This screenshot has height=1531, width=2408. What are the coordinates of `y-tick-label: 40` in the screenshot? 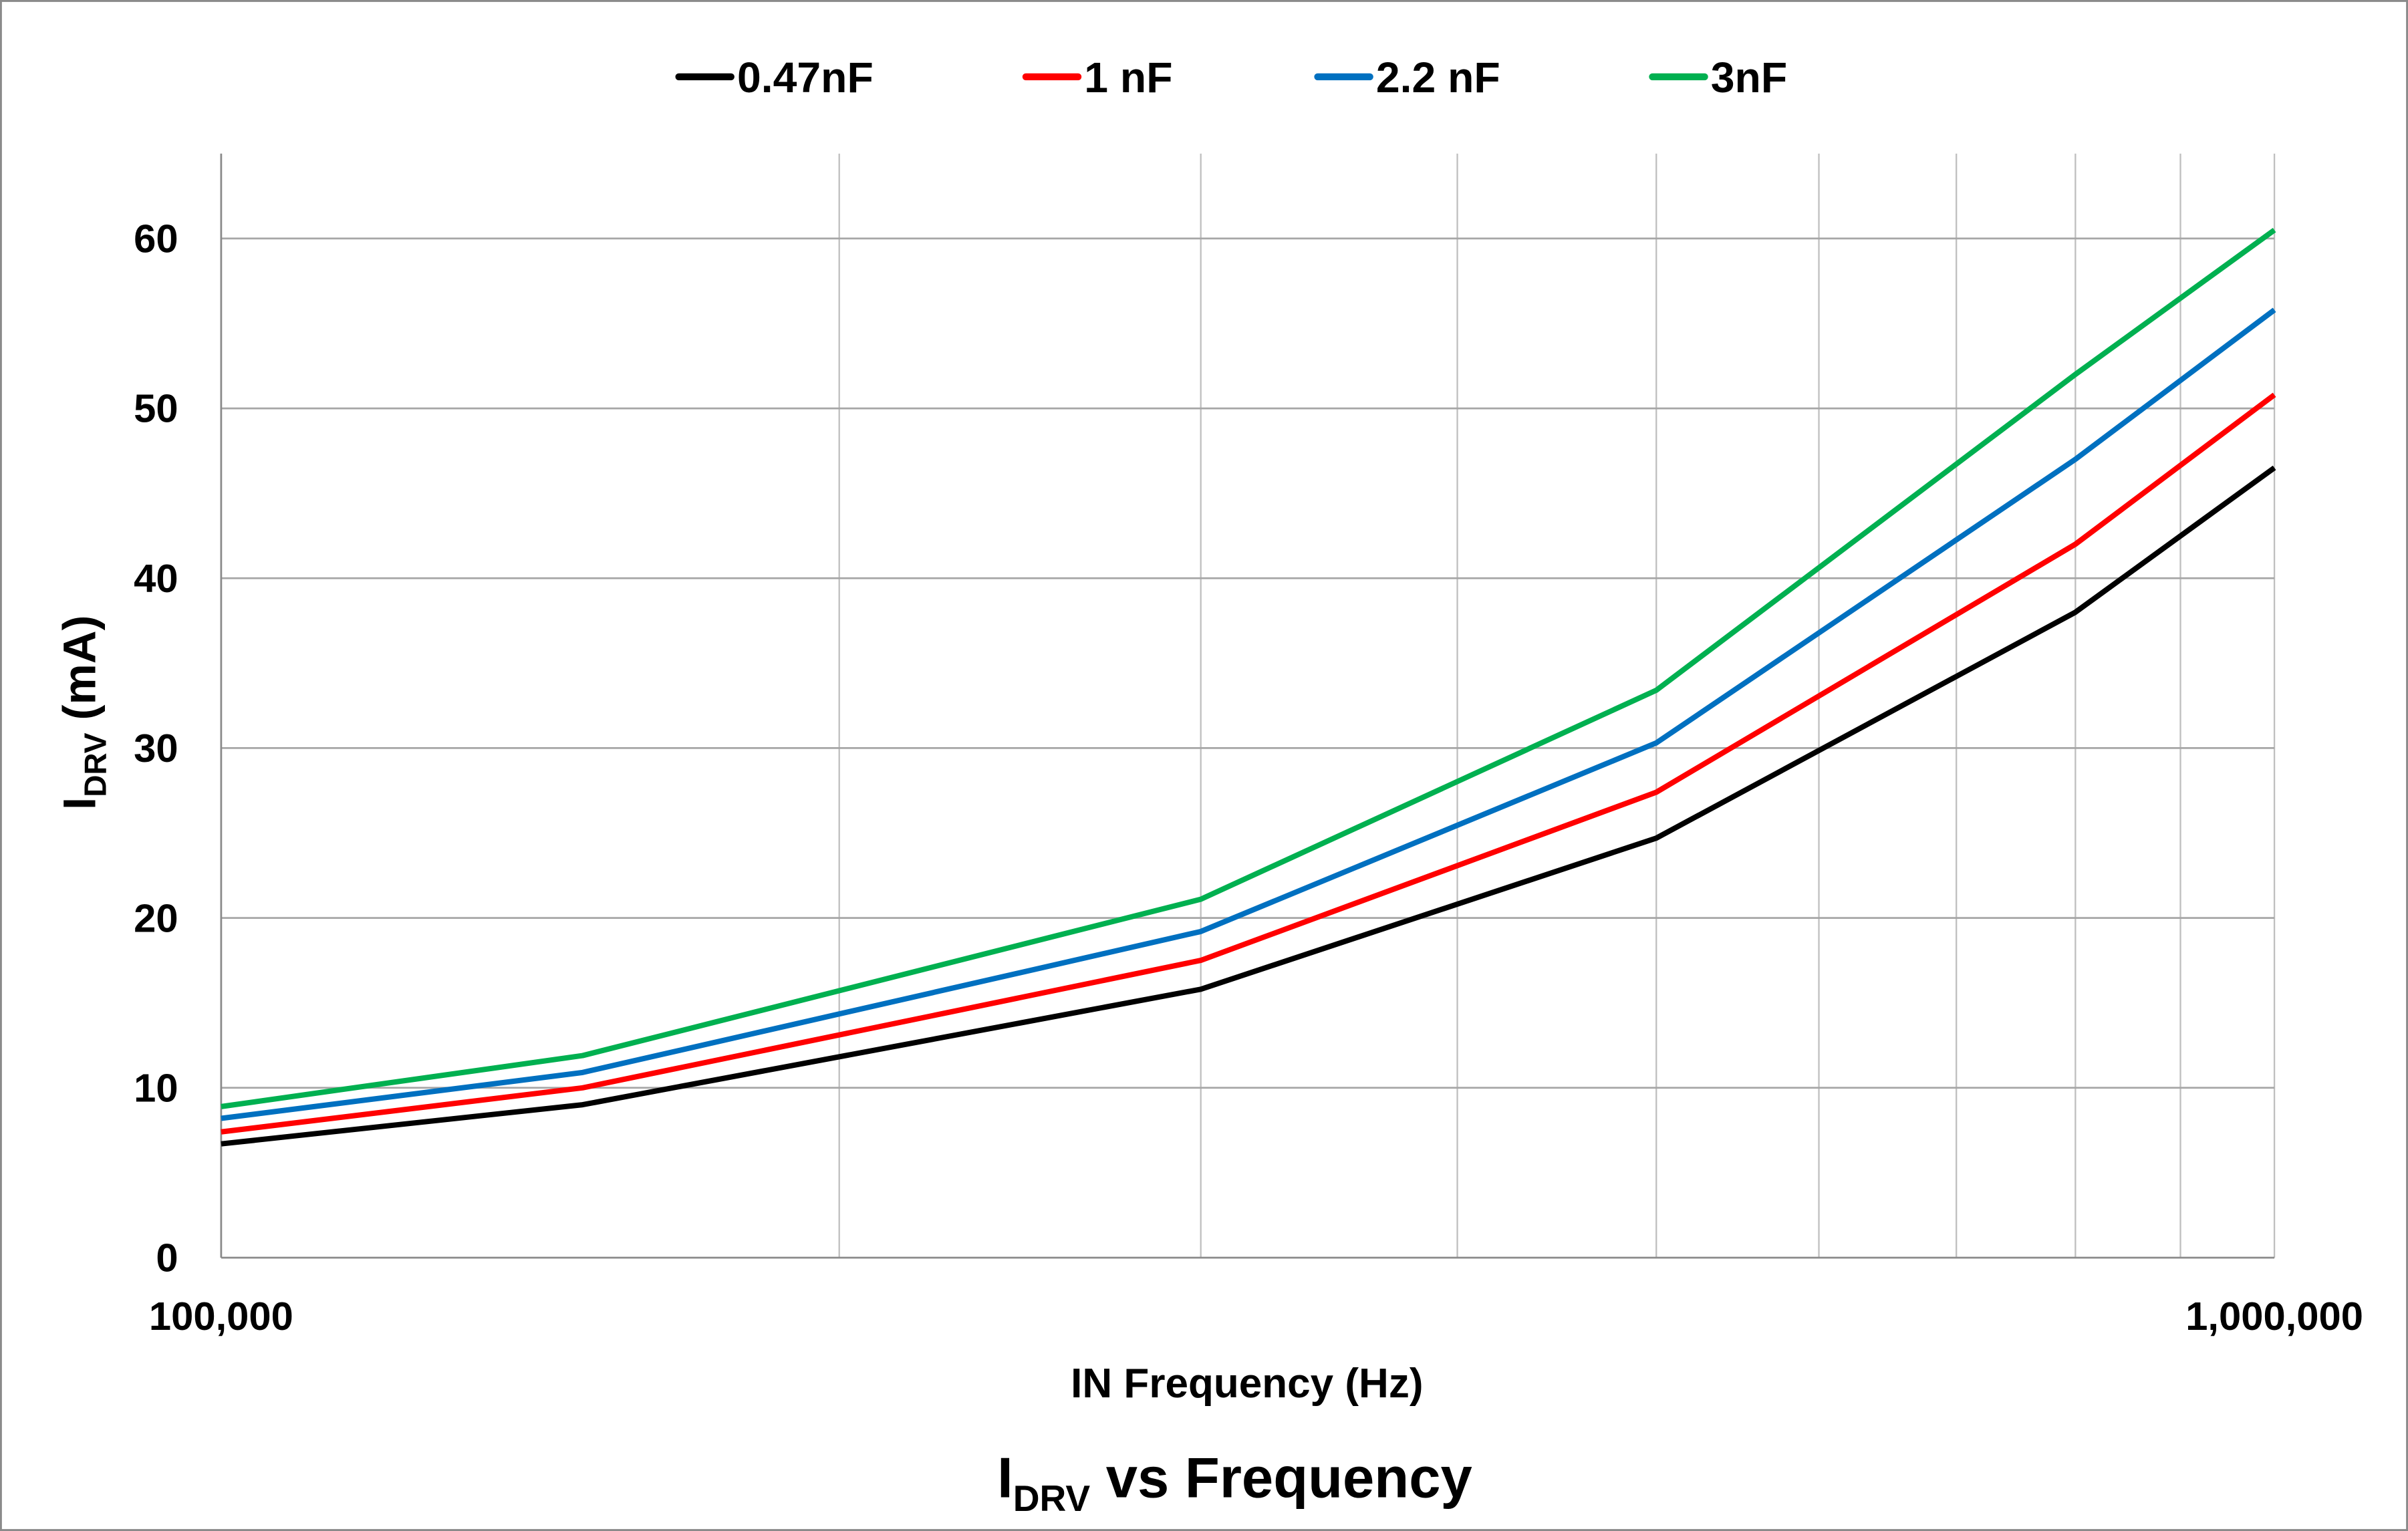 It's located at (156, 578).